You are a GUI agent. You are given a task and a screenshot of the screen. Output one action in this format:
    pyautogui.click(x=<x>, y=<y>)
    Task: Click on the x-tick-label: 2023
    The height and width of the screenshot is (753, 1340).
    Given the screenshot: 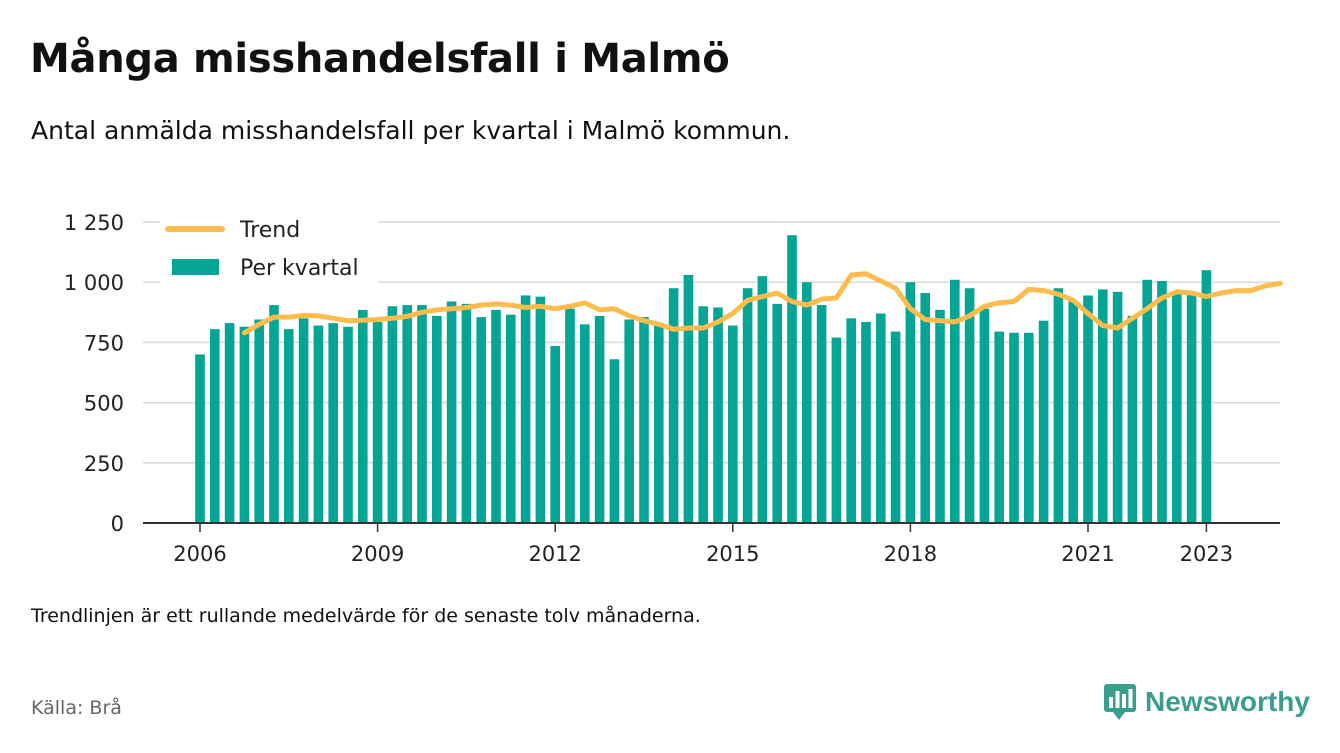 What is the action you would take?
    pyautogui.click(x=1206, y=554)
    